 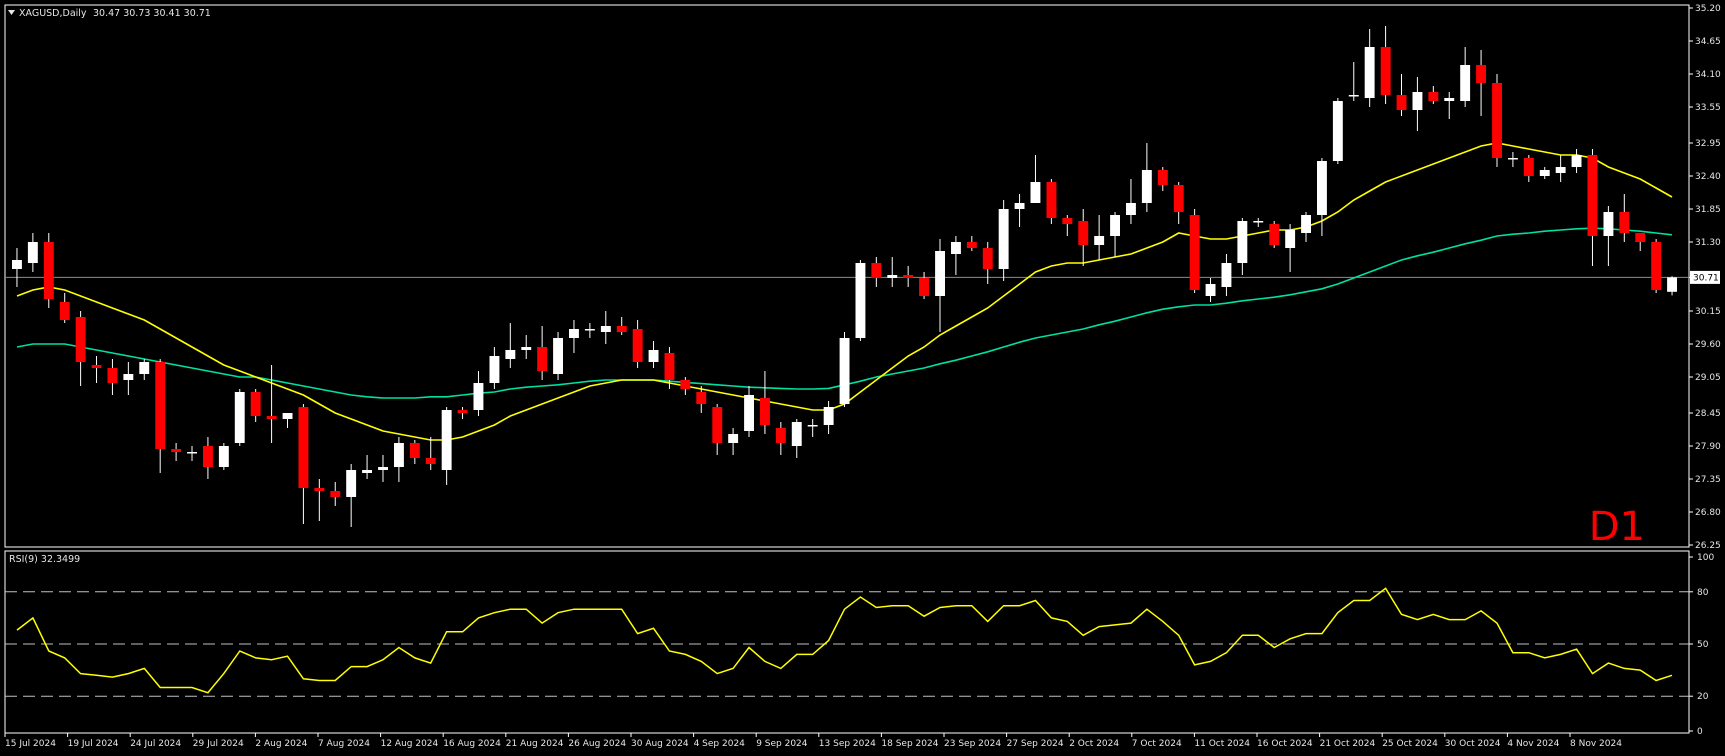 What do you see at coordinates (1473, 744) in the screenshot?
I see `time-tick-label: 30 Oct 2024` at bounding box center [1473, 744].